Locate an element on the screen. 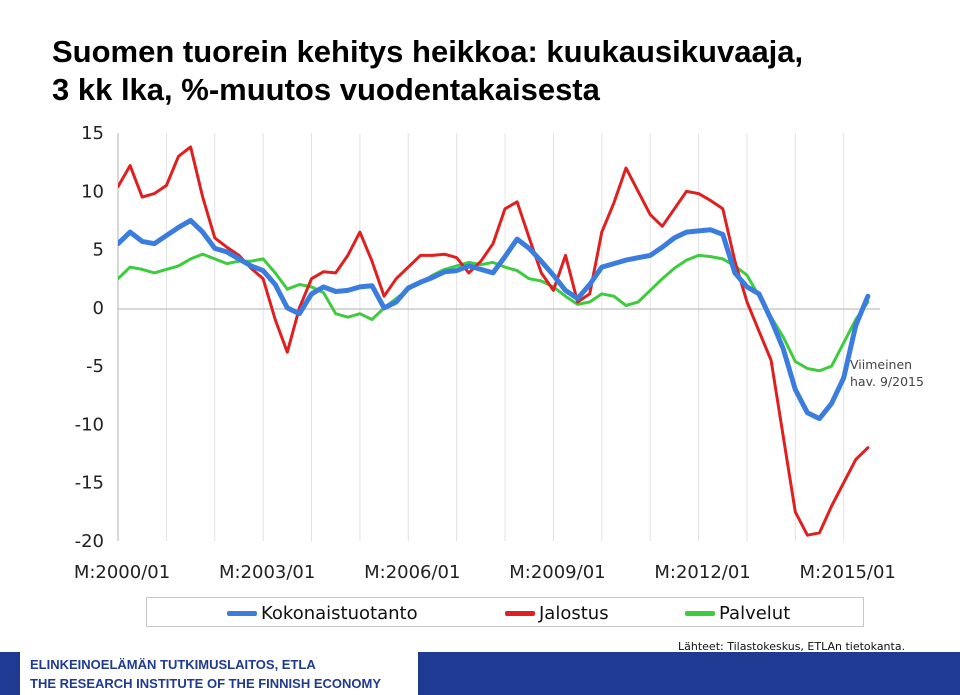 This screenshot has height=695, width=960. y-tick-label: 0 is located at coordinates (98, 308).